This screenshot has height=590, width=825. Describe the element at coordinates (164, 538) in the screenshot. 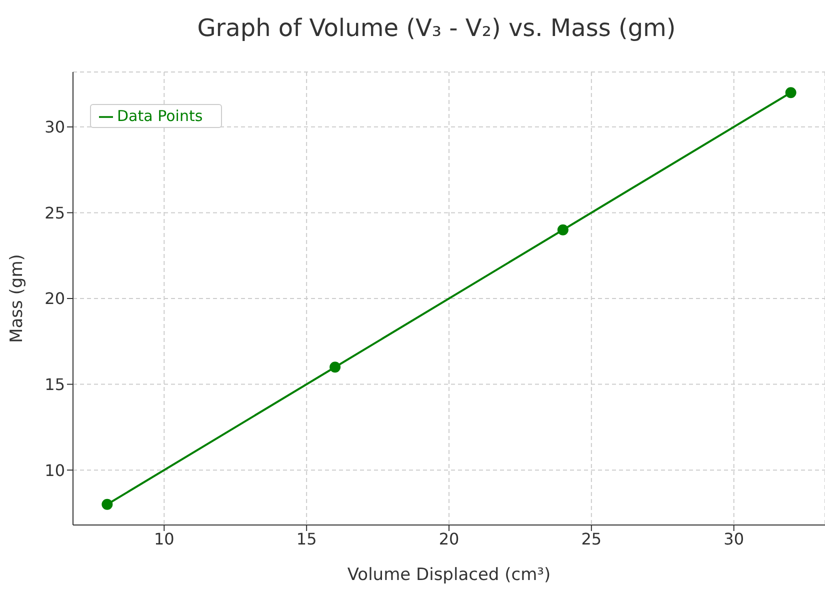

I see `x-tick-label: 10` at that location.